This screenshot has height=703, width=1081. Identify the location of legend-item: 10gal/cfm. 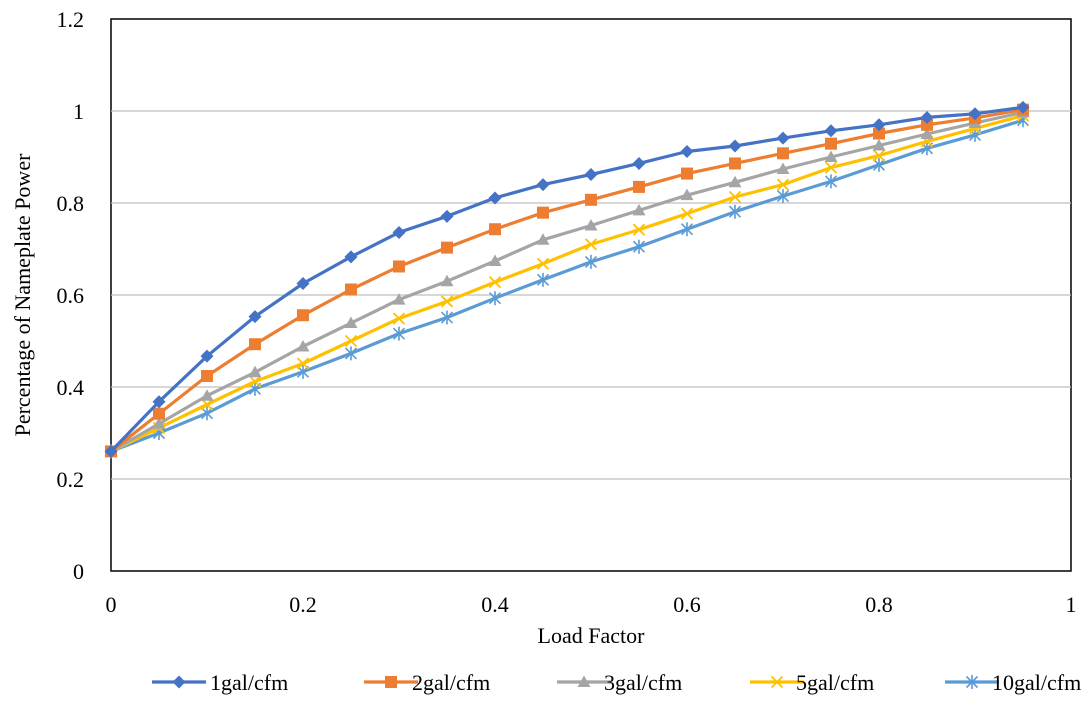
(1013, 682).